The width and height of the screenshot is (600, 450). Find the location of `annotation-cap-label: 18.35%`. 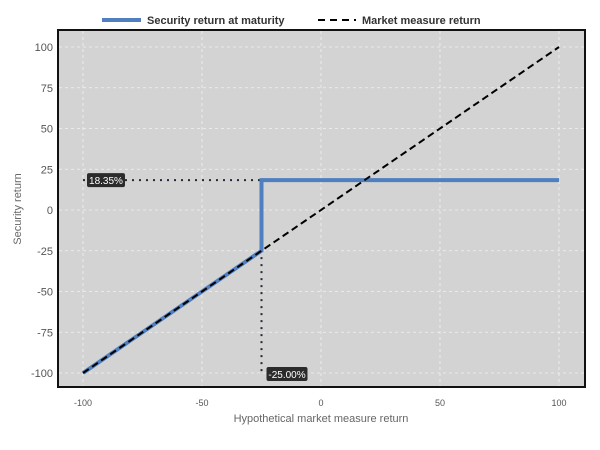

annotation-cap-label: 18.35% is located at coordinates (106, 180).